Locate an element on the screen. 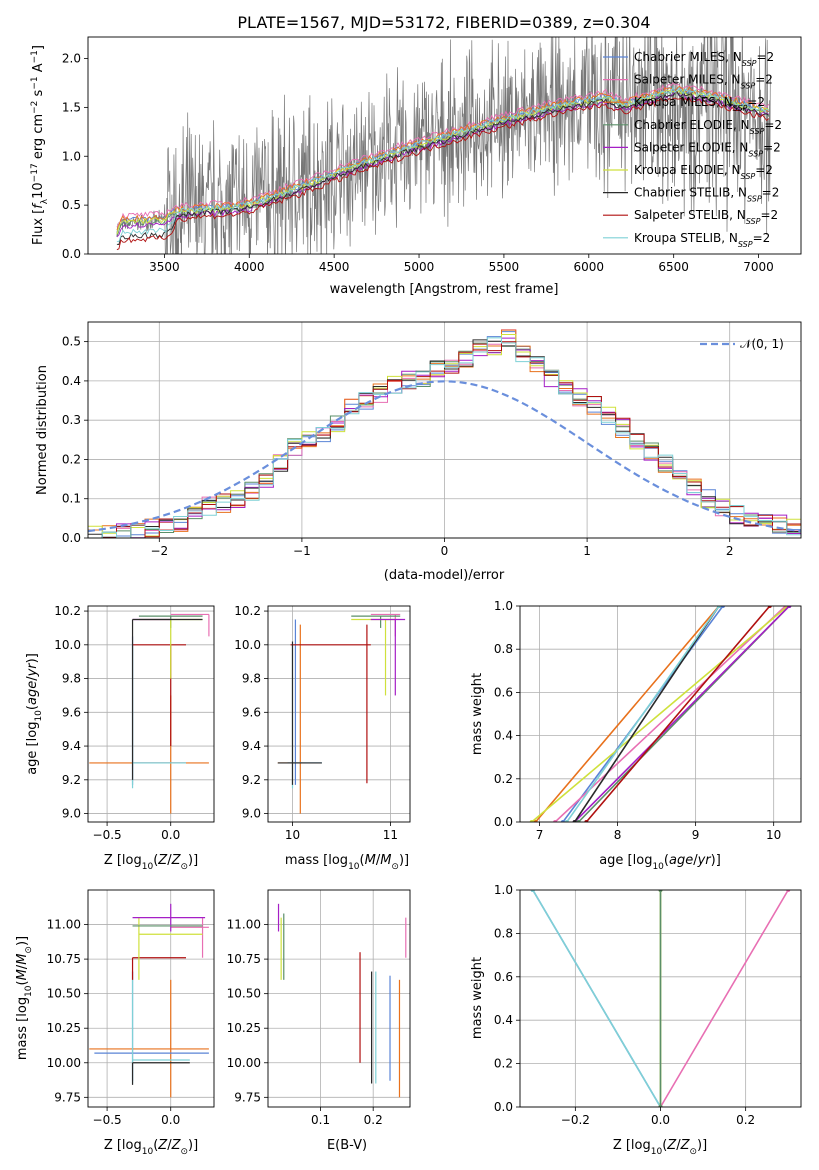  x-axis-label-part: Z [log is located at coordinates (632, 1145).